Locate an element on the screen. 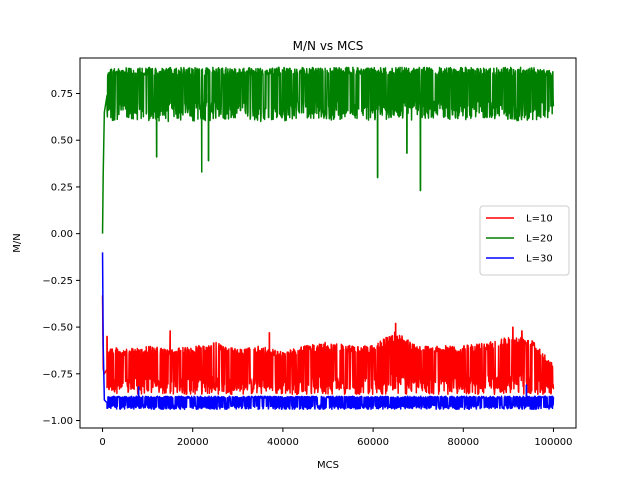  legend-label: L=10 is located at coordinates (539, 219).